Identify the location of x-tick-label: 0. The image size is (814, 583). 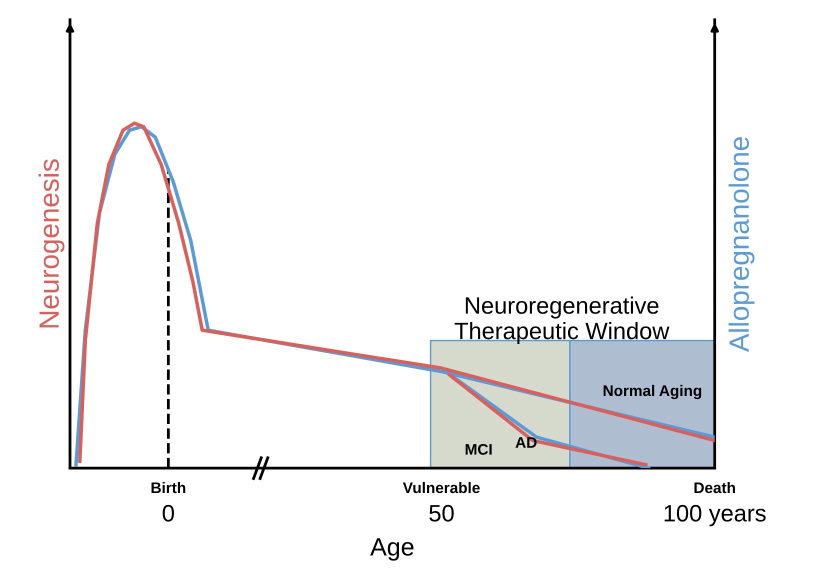
(168, 513).